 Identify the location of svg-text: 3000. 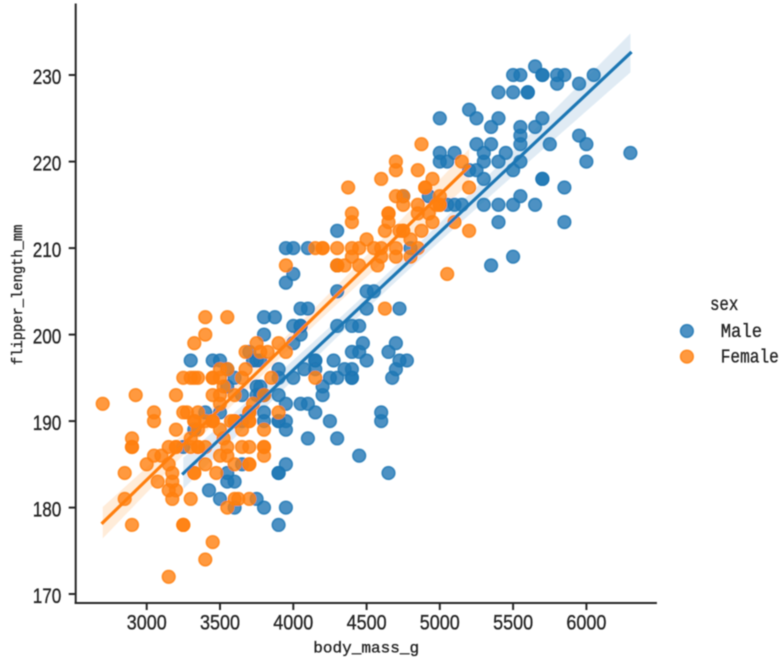
(147, 623).